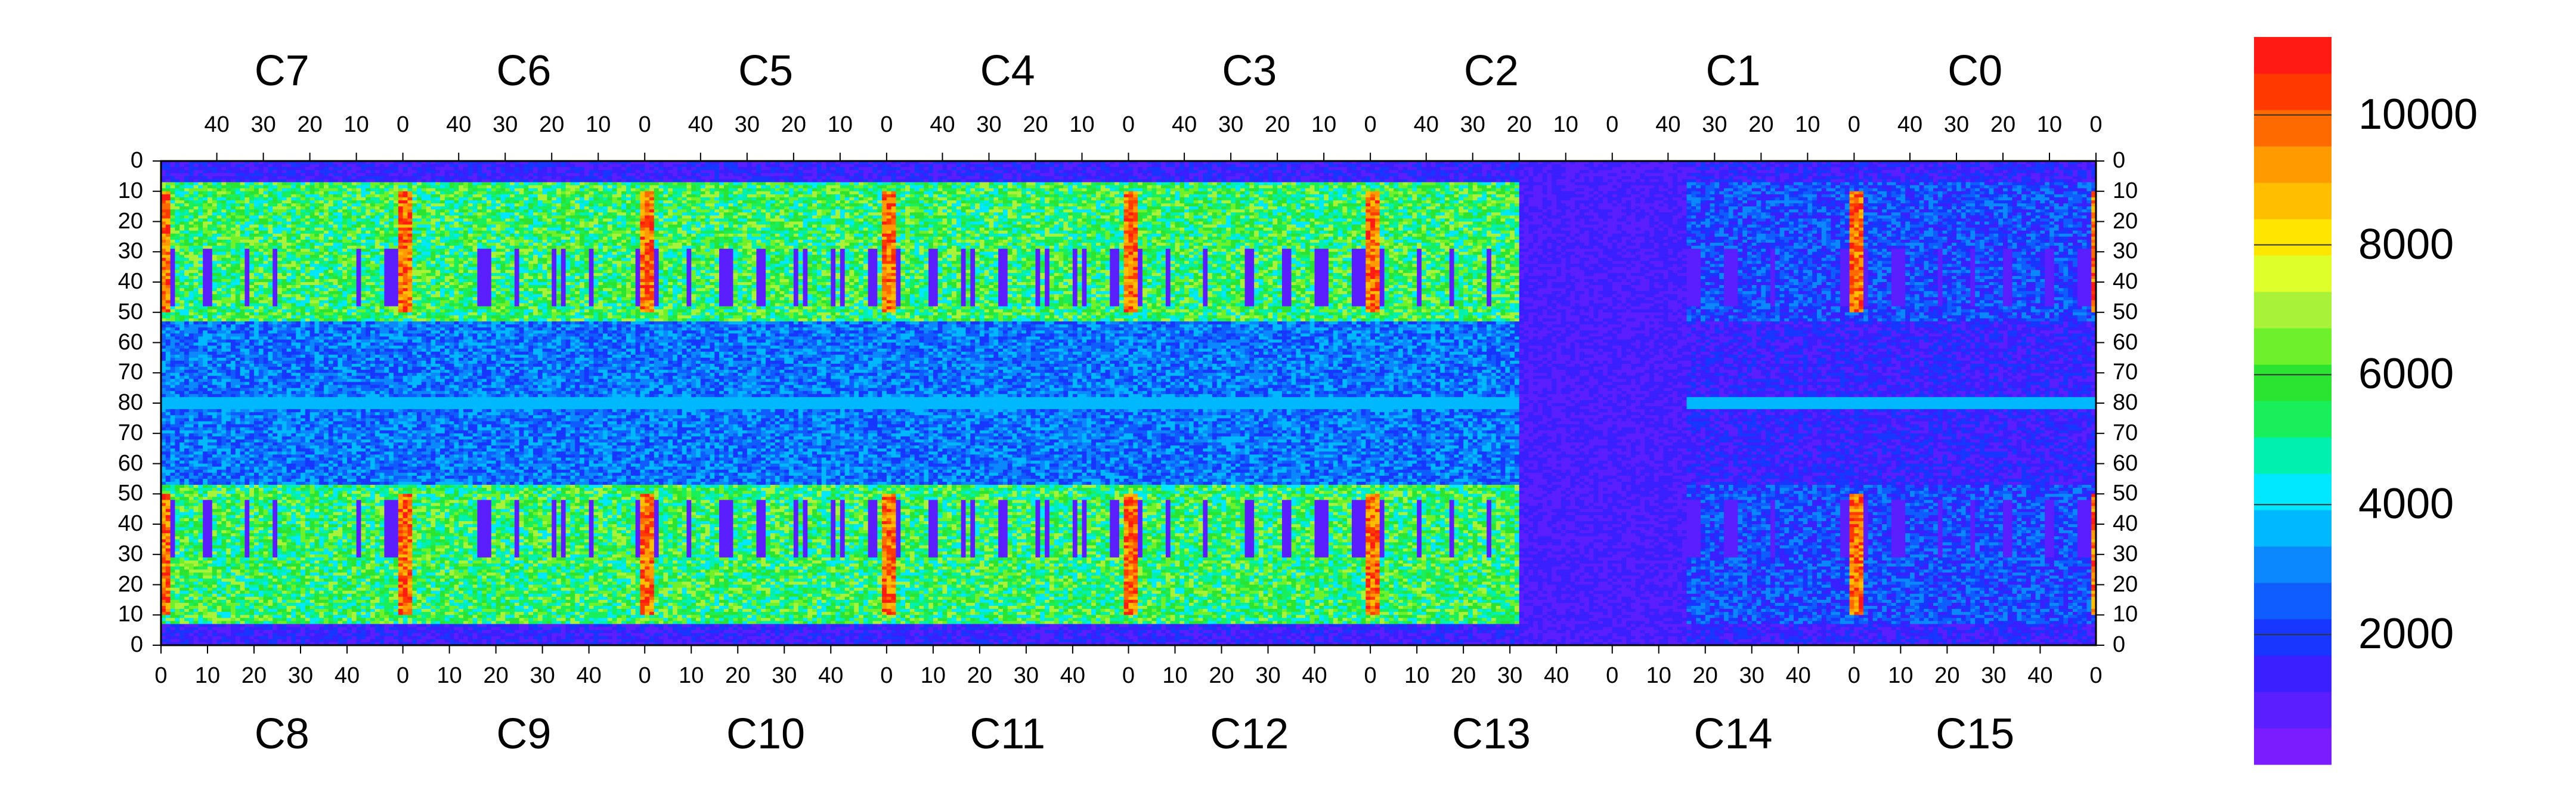  I want to click on top-chip-label: C1, so click(1734, 71).